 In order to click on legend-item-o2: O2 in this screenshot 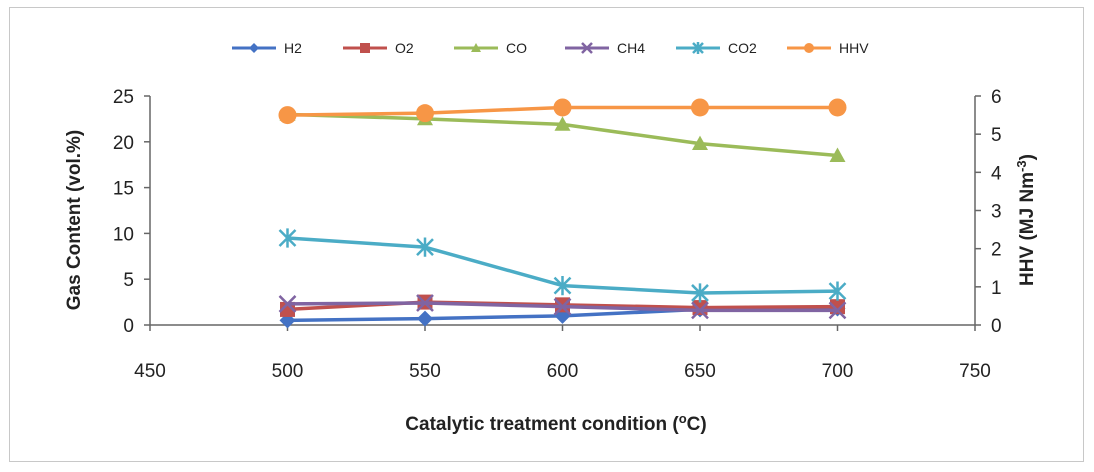, I will do `click(378, 48)`.